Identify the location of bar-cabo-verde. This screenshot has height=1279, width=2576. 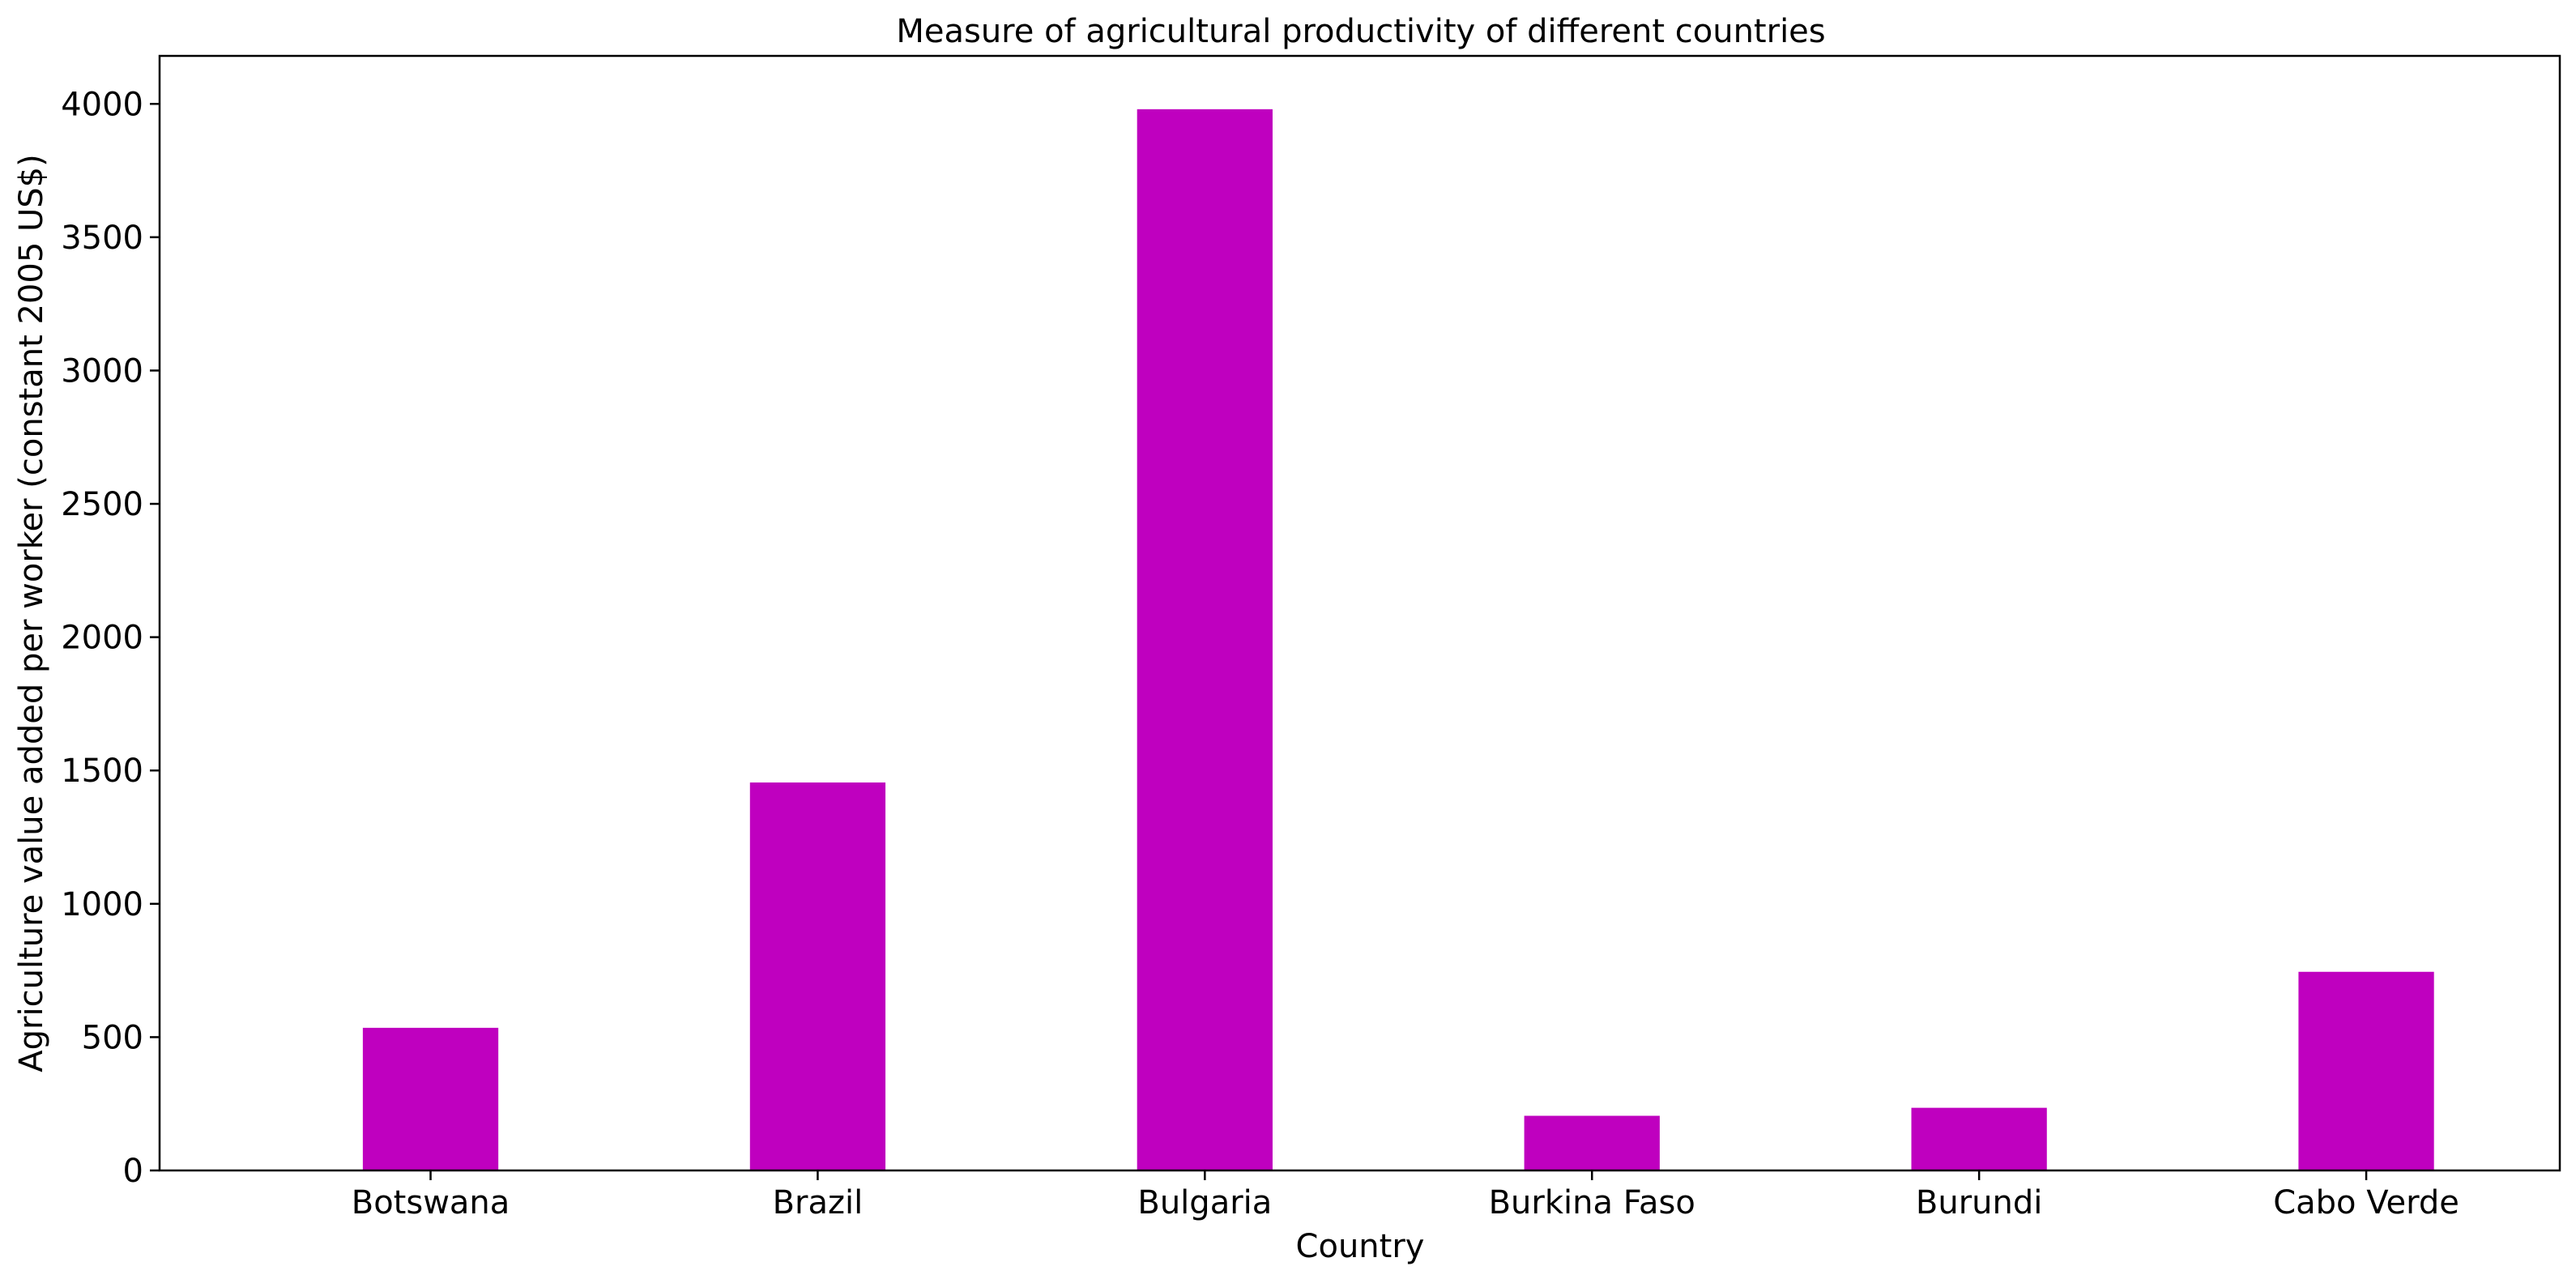
(2366, 1070).